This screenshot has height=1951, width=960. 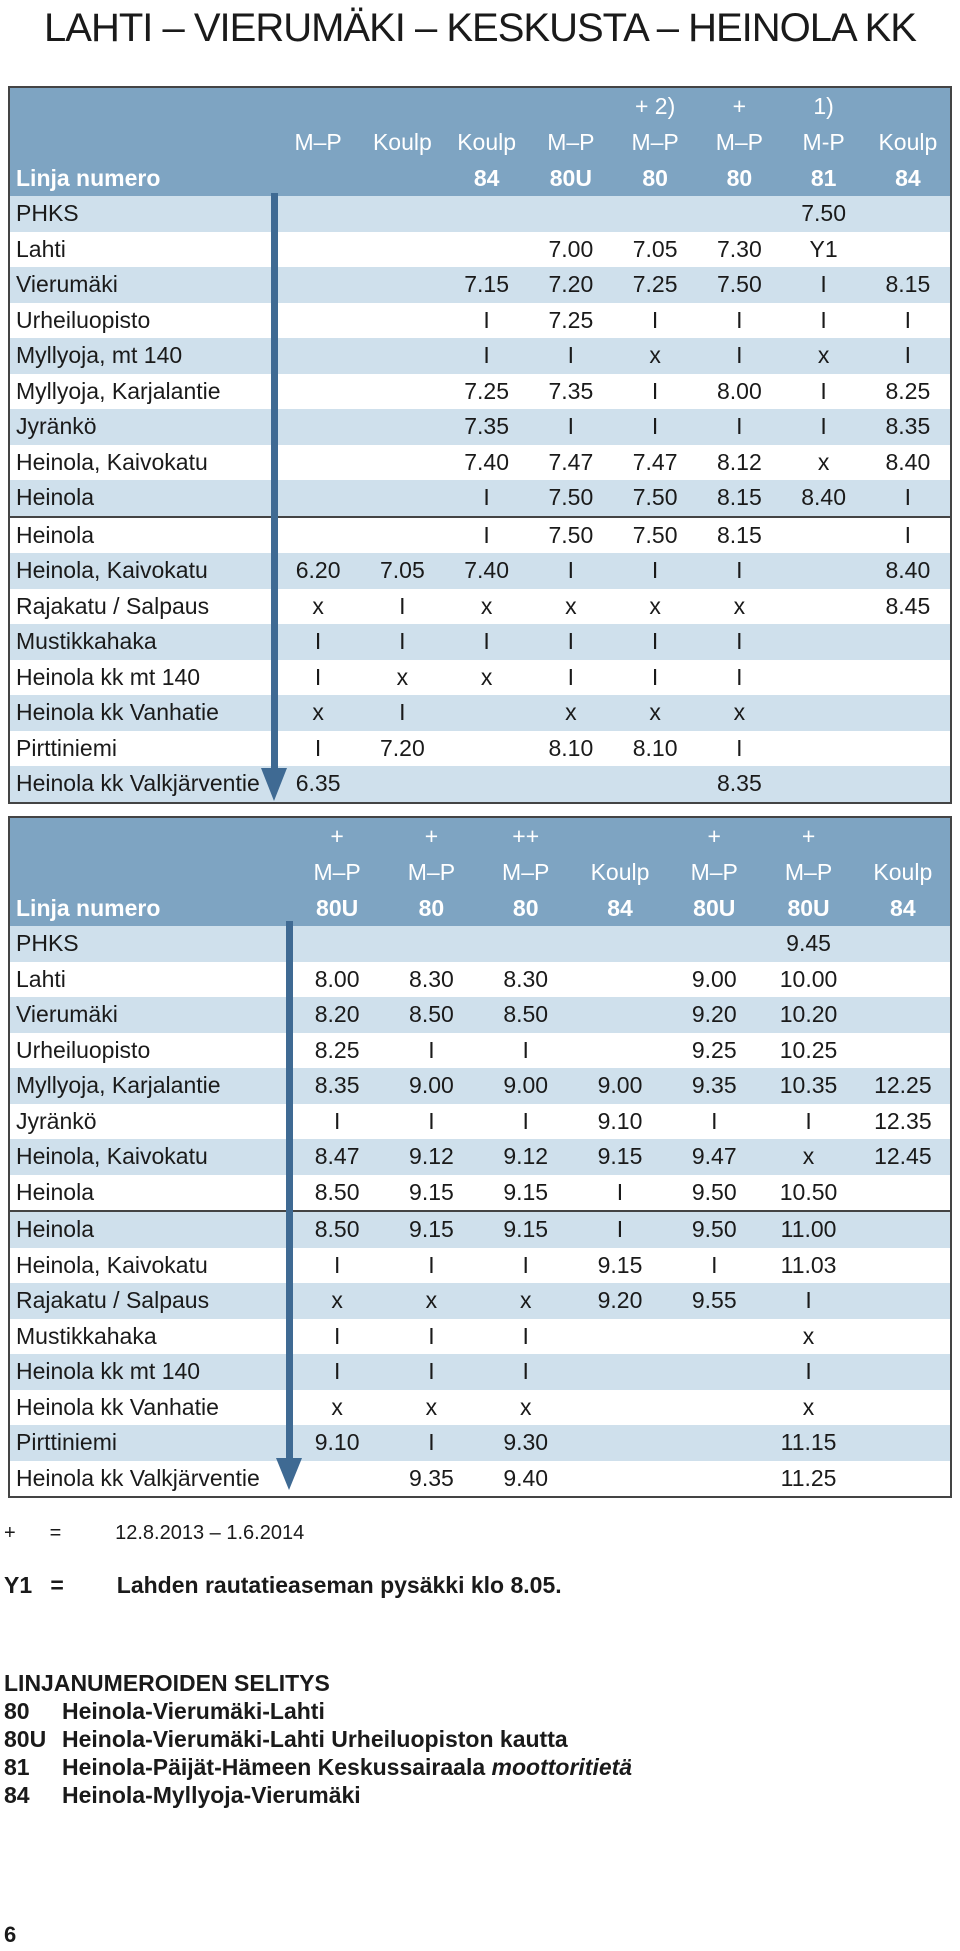 I want to click on departure-time: 7.47, so click(x=571, y=461).